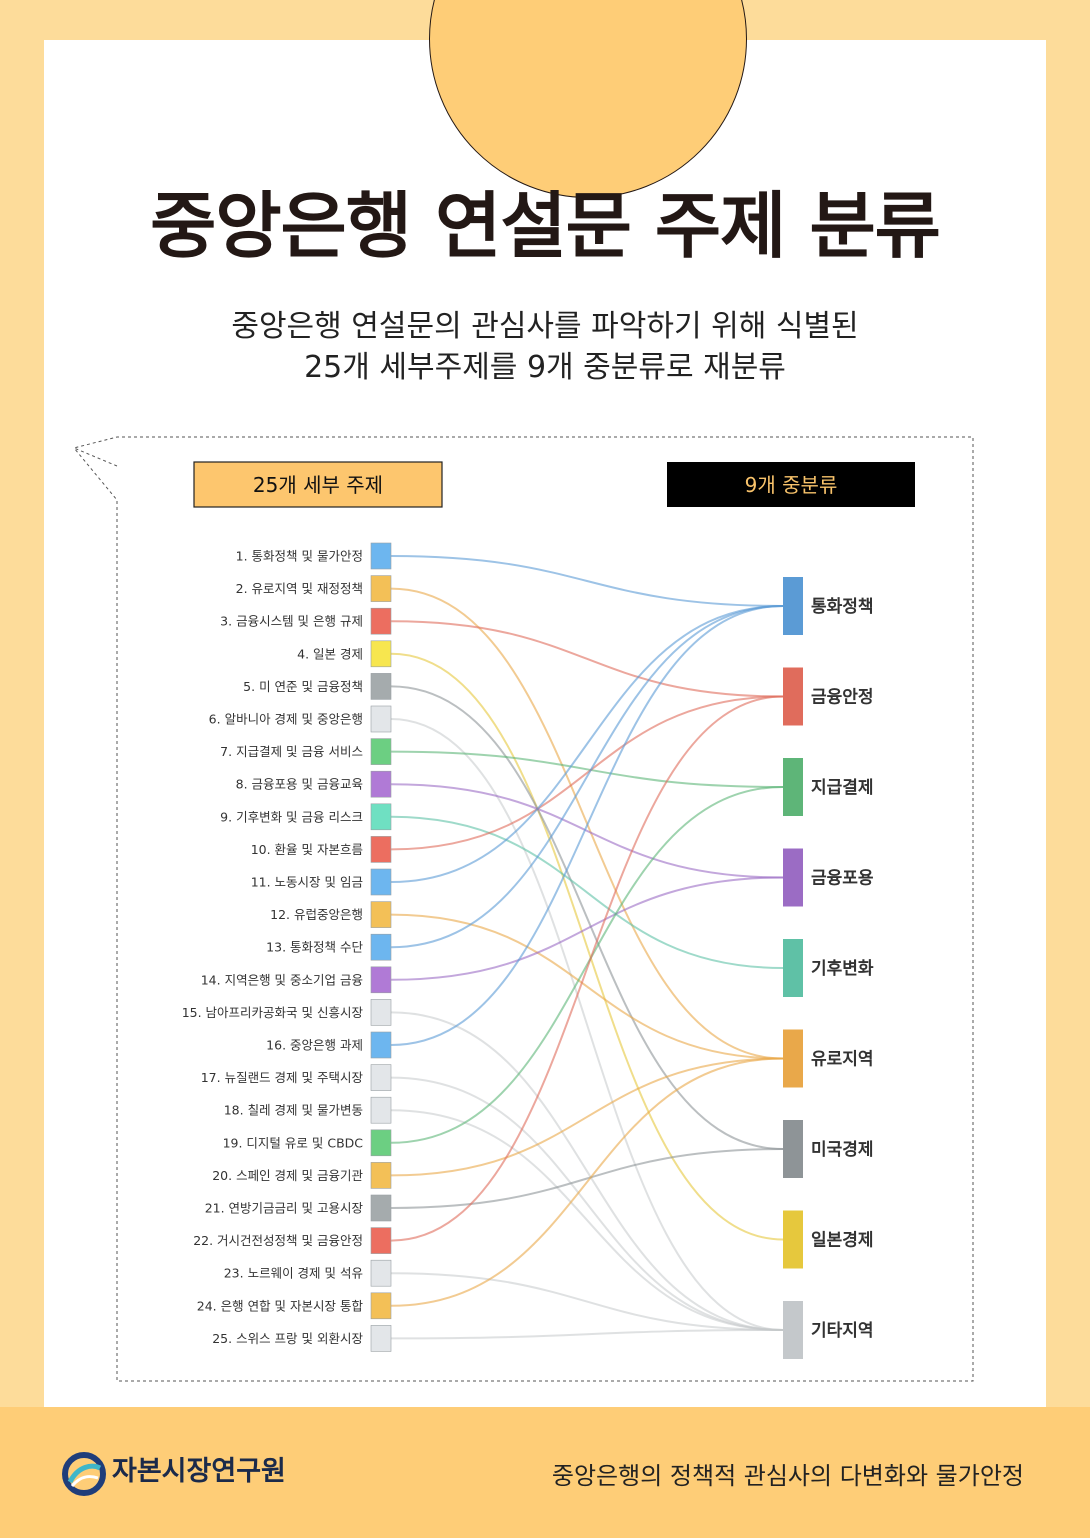 The image size is (1090, 1538). I want to click on category-label: 유로지역, so click(842, 1060).